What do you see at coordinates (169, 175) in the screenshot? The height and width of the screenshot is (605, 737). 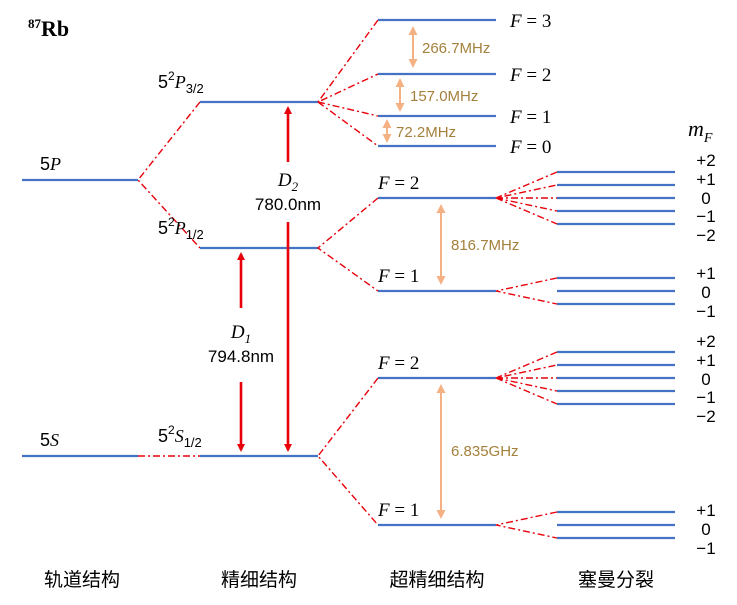 I see `connector-5P-fine` at bounding box center [169, 175].